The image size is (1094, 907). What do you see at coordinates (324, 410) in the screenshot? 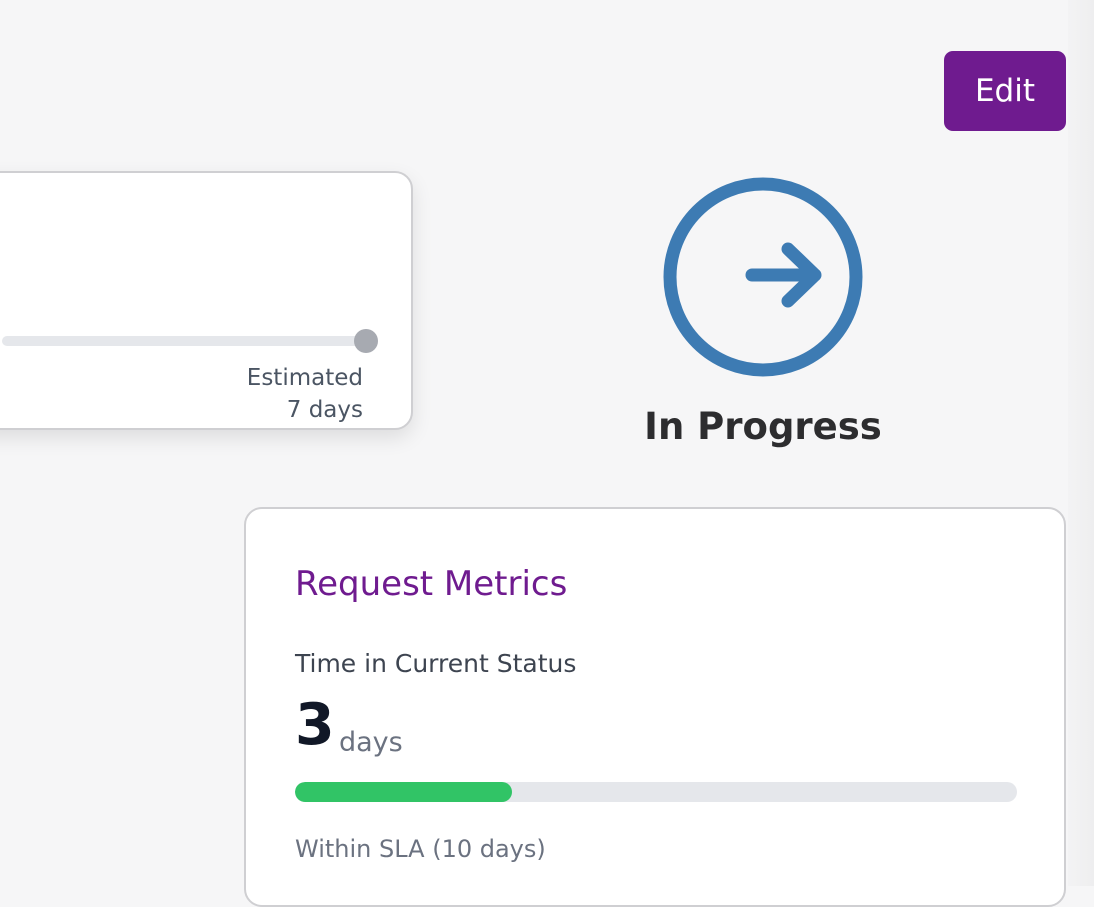
I see `estimated-value: 7 days` at bounding box center [324, 410].